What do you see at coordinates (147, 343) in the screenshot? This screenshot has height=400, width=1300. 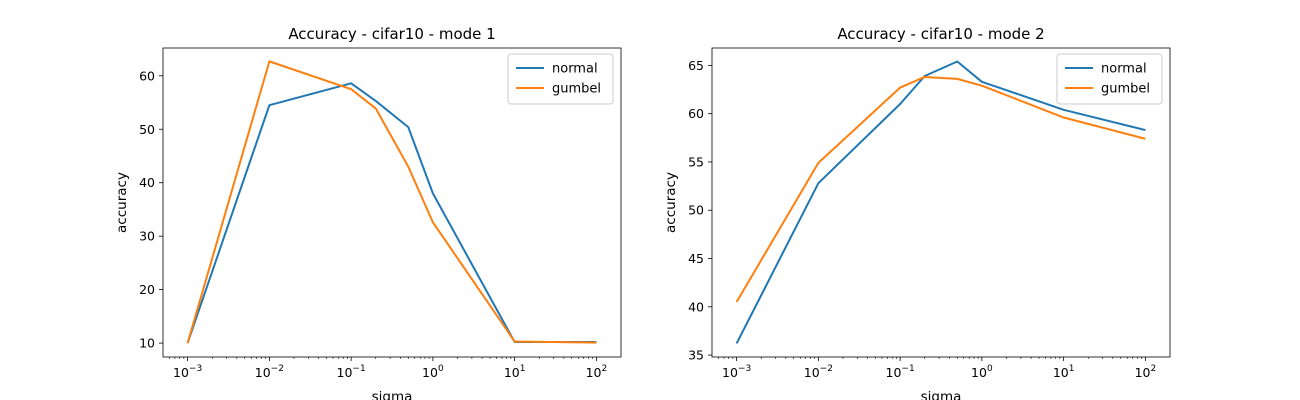 I see `y-tick-label: 10` at bounding box center [147, 343].